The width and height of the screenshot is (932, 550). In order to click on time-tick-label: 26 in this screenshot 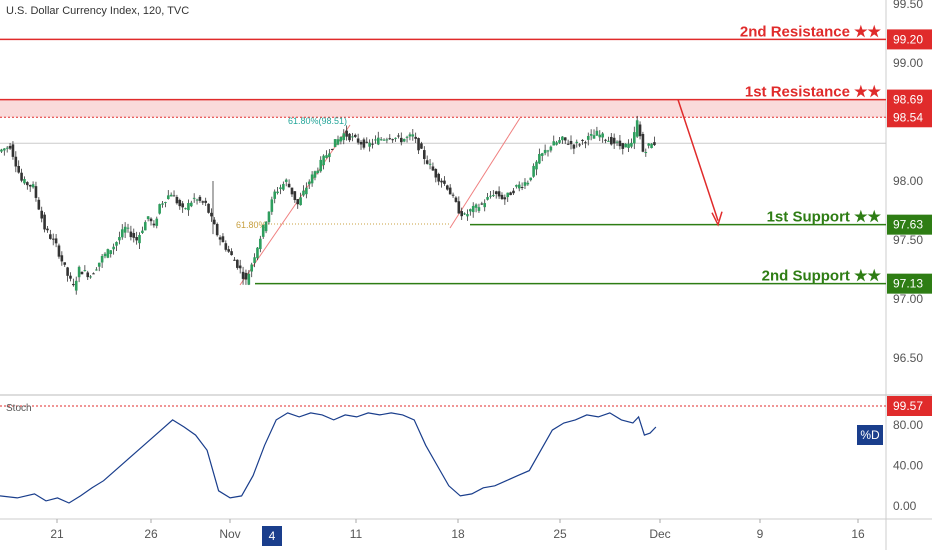, I will do `click(151, 534)`.